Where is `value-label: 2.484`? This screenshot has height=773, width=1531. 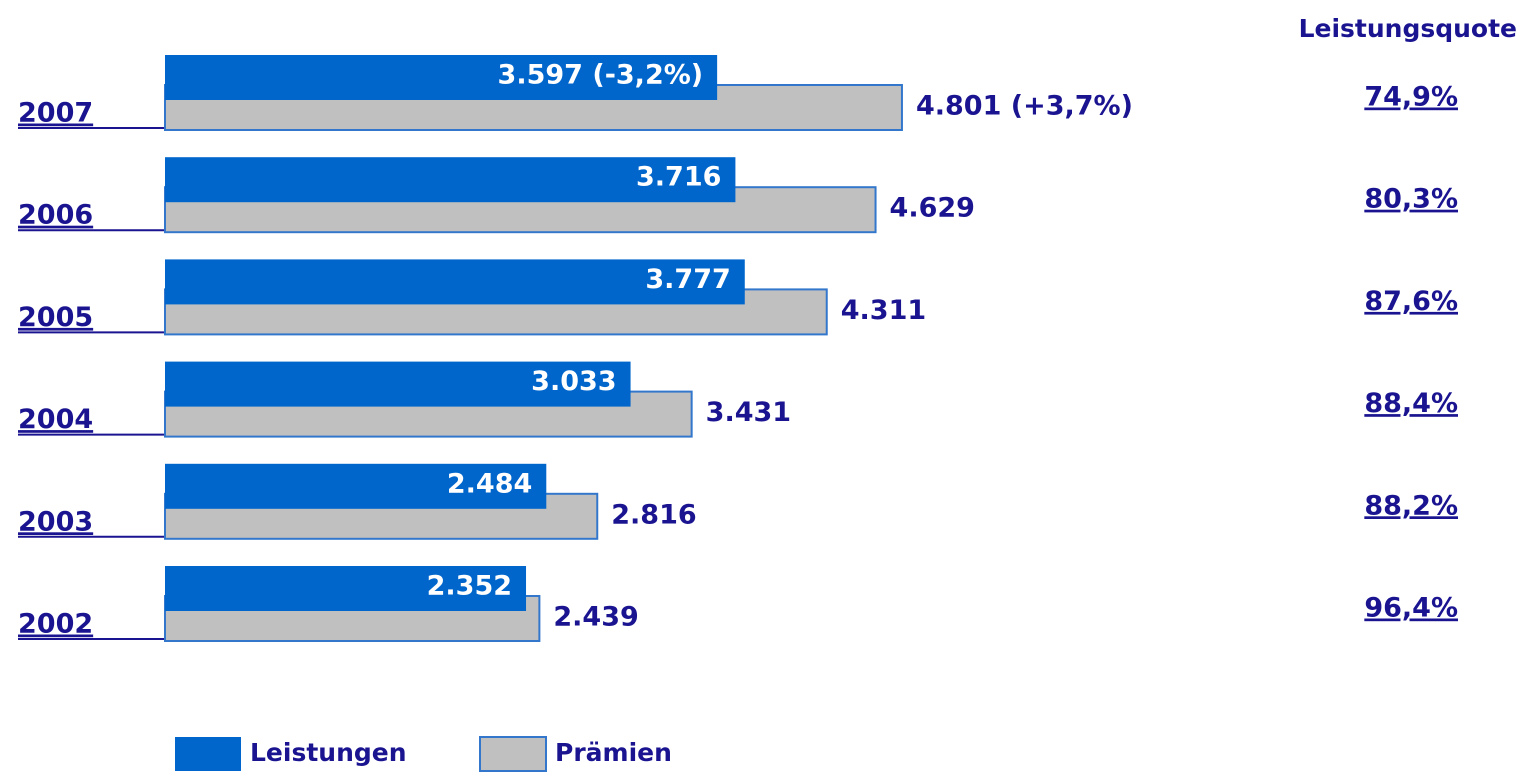
value-label: 2.484 is located at coordinates (489, 483).